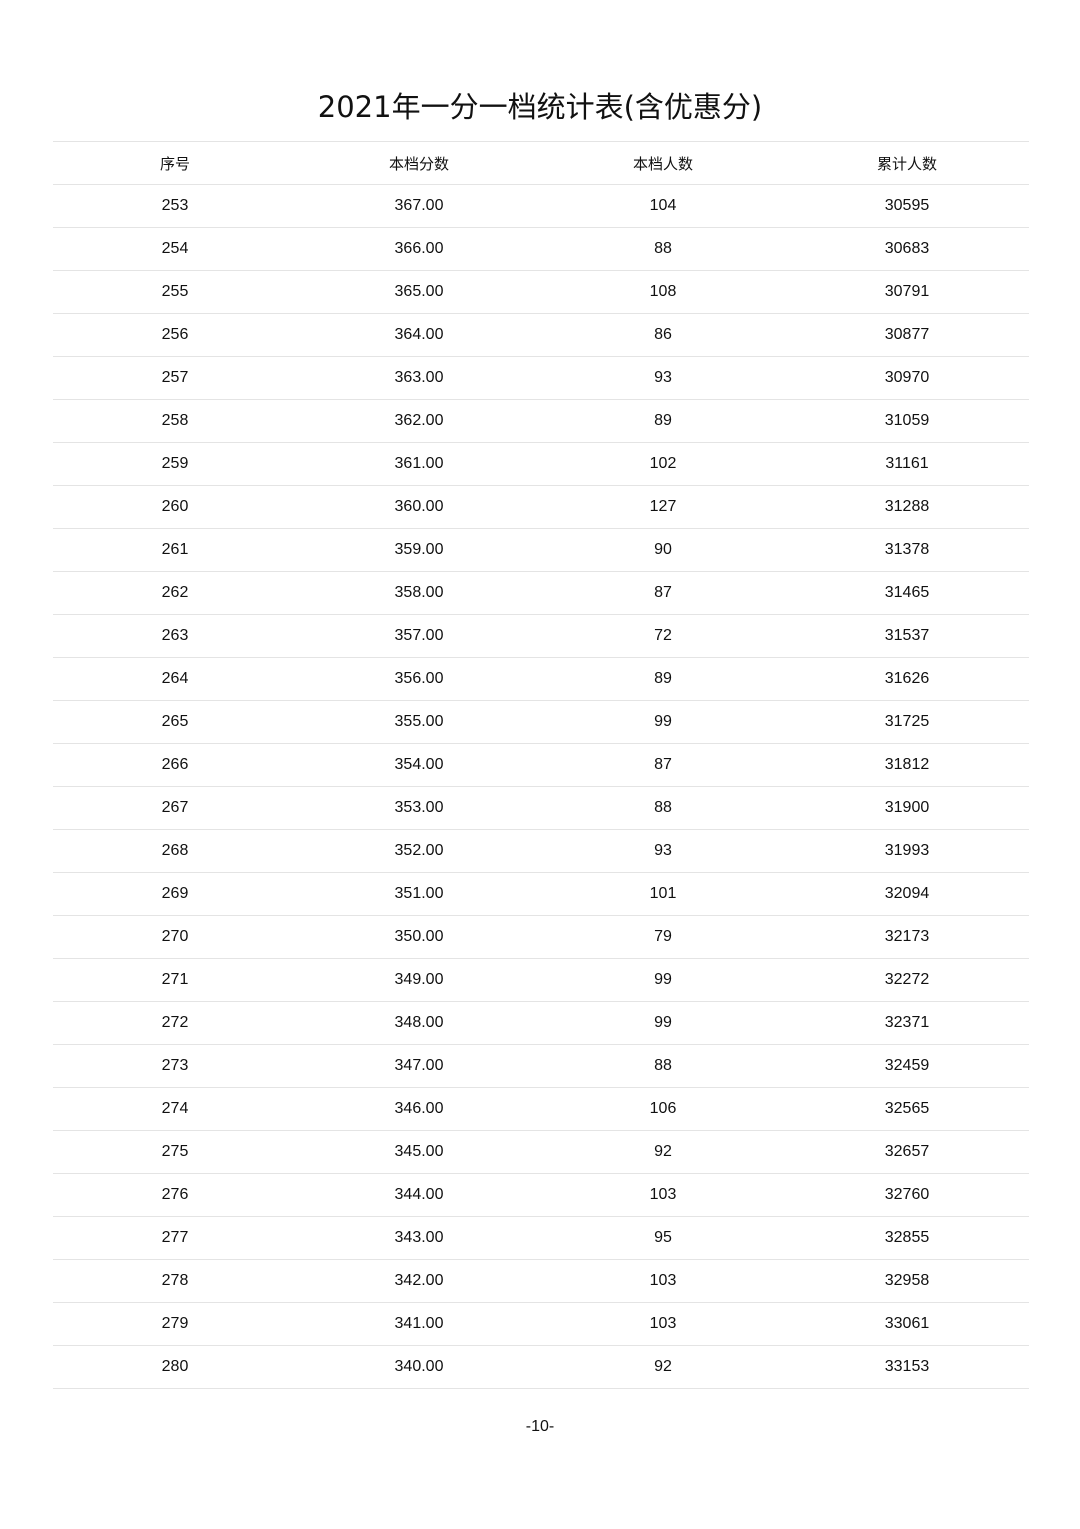  Describe the element at coordinates (907, 421) in the screenshot. I see `cell-cumulative: 31059` at that location.